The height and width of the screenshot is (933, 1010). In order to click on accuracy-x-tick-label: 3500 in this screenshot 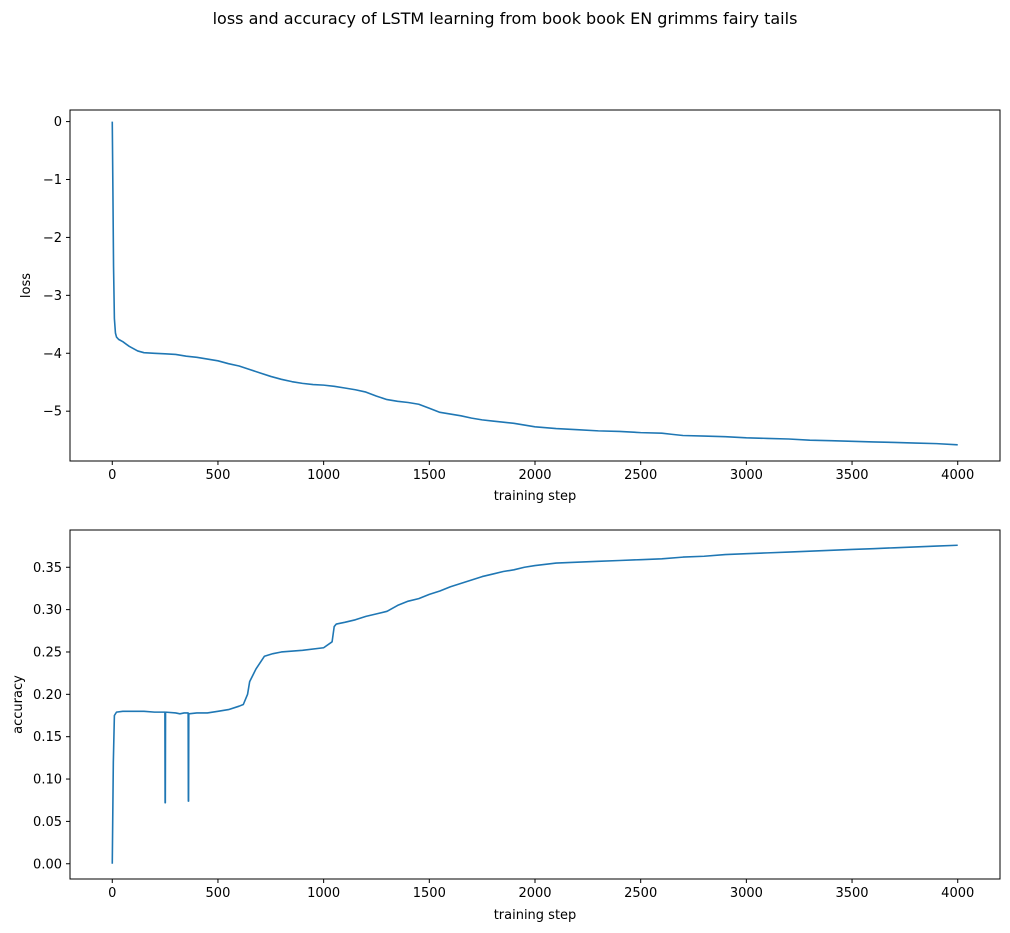, I will do `click(851, 893)`.